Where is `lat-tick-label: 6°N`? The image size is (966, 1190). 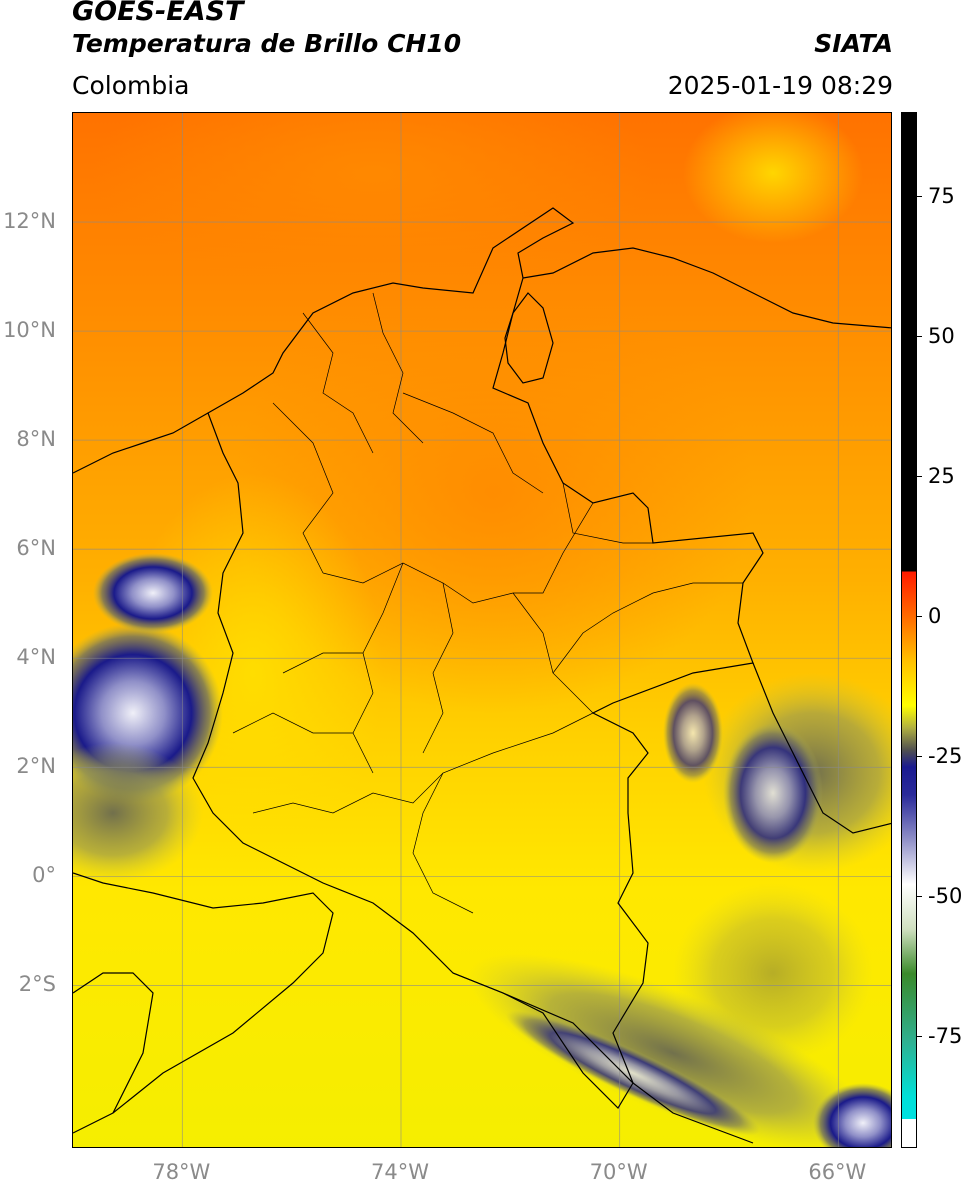 lat-tick-label: 6°N is located at coordinates (36, 548).